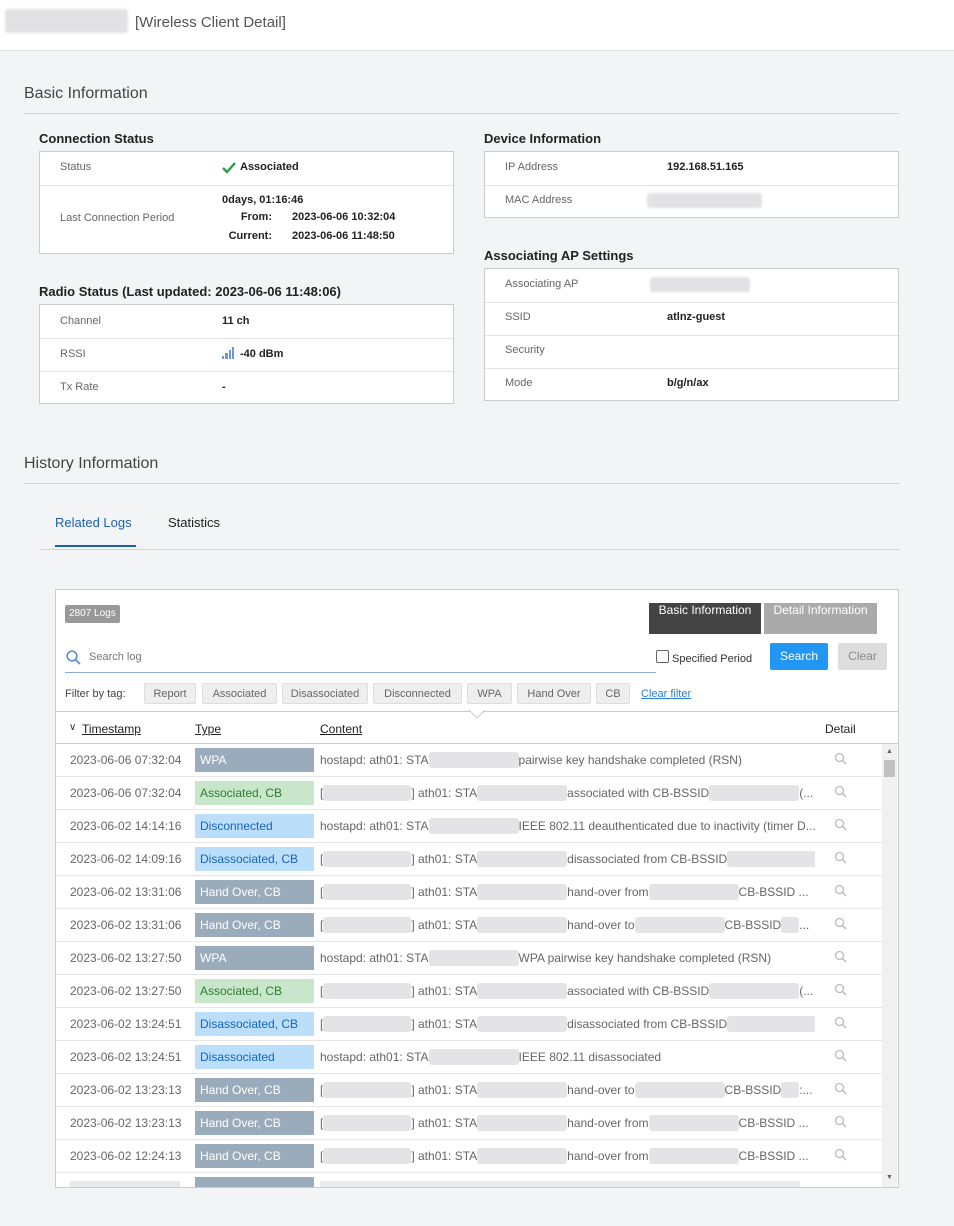 The height and width of the screenshot is (1226, 954). What do you see at coordinates (239, 693) in the screenshot?
I see `filter-tag: Associated` at bounding box center [239, 693].